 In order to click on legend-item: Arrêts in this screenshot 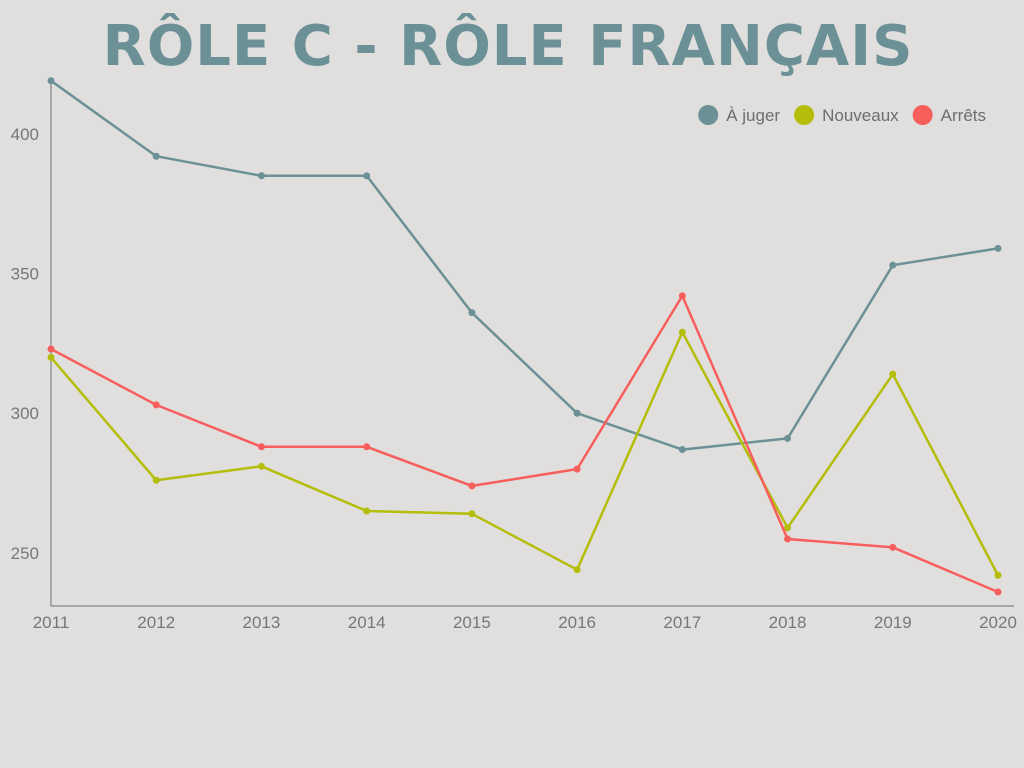, I will do `click(949, 115)`.